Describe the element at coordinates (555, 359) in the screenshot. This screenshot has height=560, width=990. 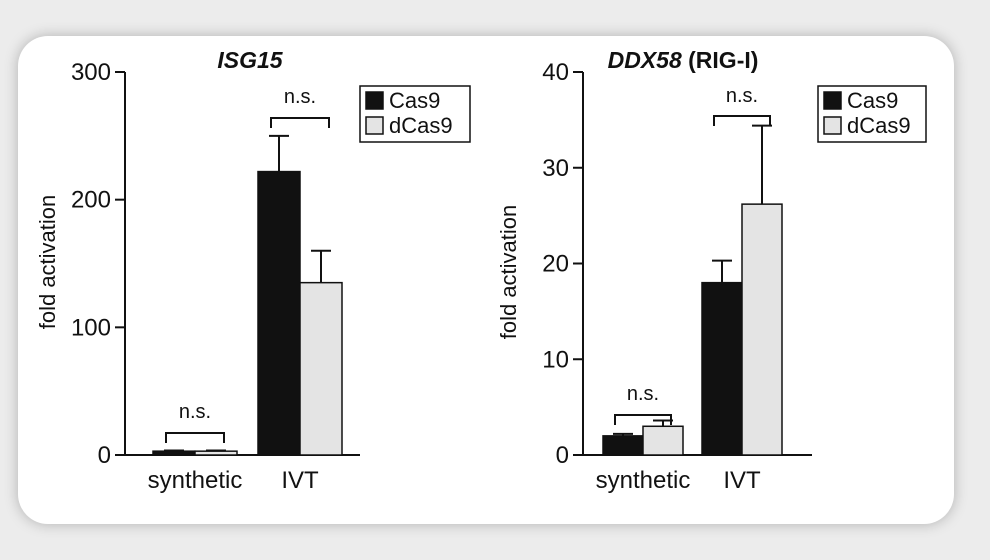
I see `y-tick-label: 10` at that location.